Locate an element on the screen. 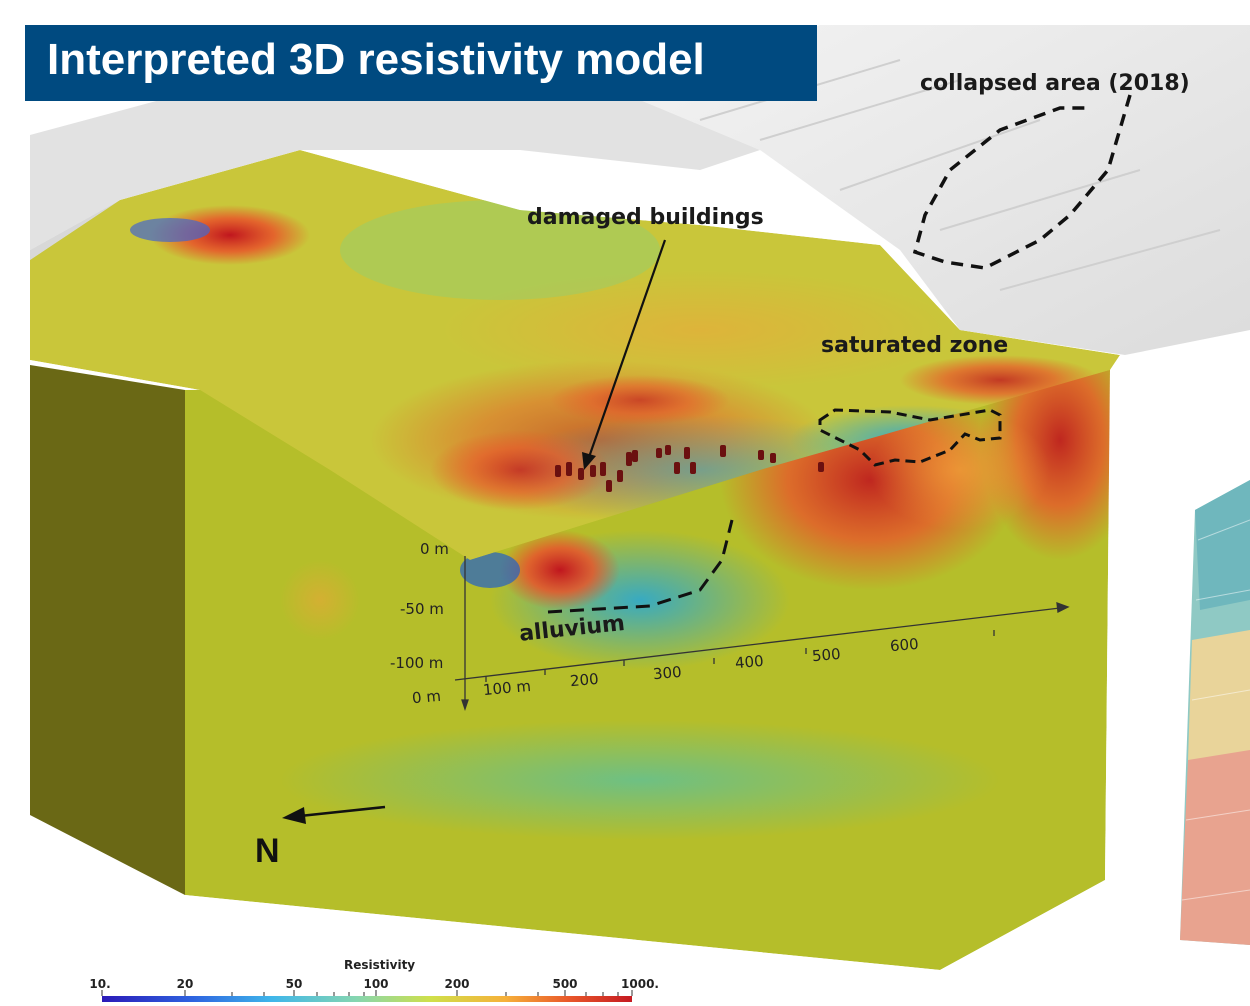 The height and width of the screenshot is (1006, 1250). distance-label-0: 0 m is located at coordinates (426, 697).